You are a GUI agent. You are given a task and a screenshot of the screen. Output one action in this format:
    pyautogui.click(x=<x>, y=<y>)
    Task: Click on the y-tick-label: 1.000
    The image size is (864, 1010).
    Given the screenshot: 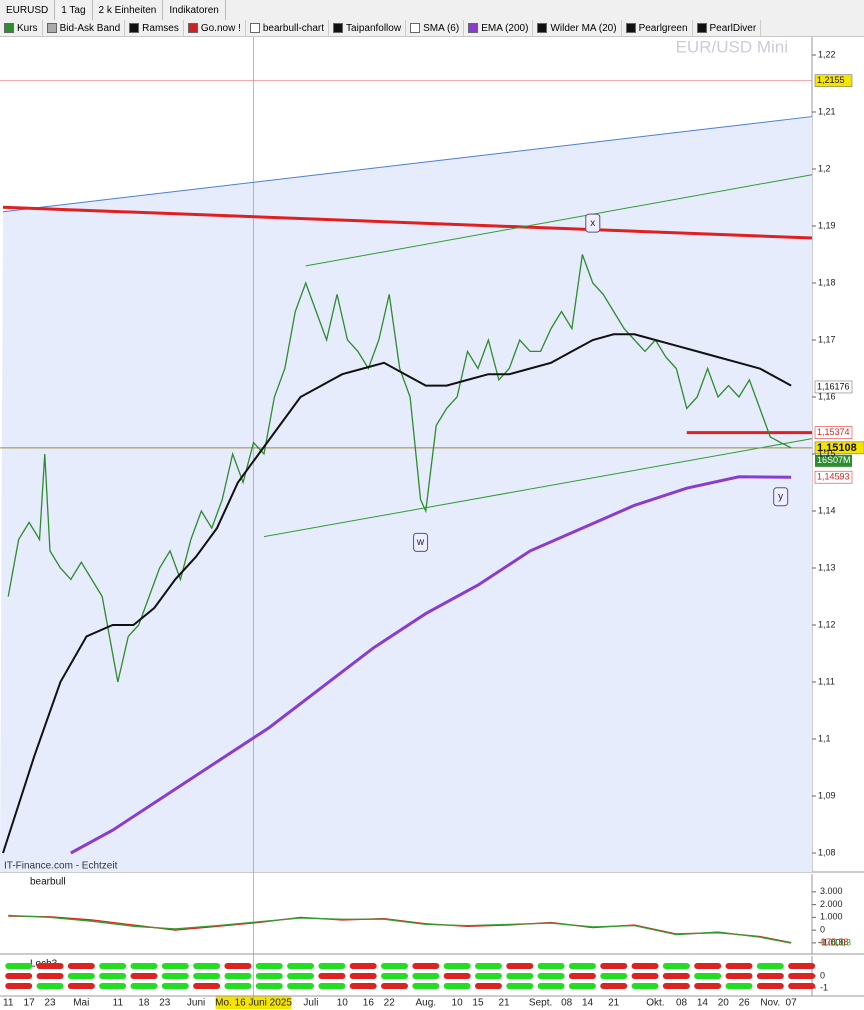 What is the action you would take?
    pyautogui.click(x=831, y=917)
    